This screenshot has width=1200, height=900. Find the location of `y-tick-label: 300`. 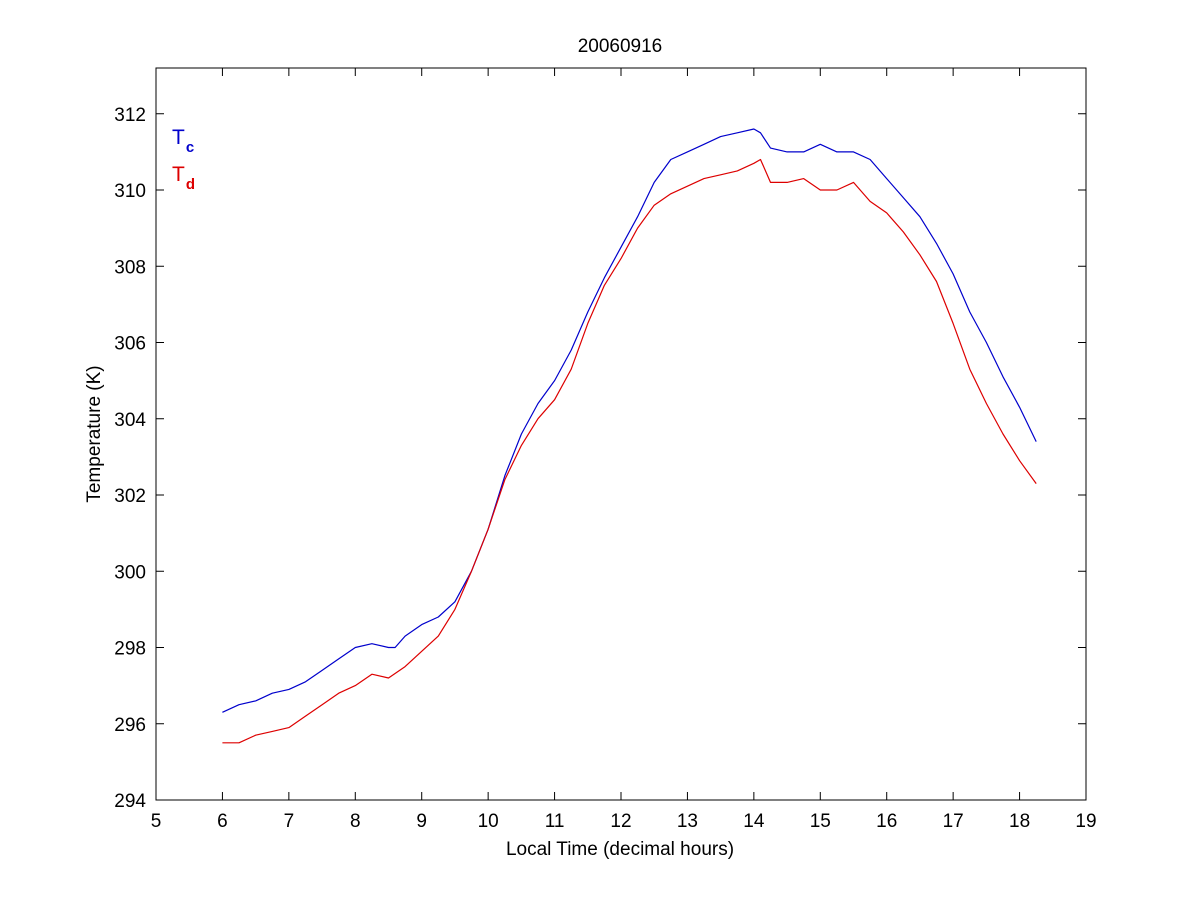

y-tick-label: 300 is located at coordinates (130, 572).